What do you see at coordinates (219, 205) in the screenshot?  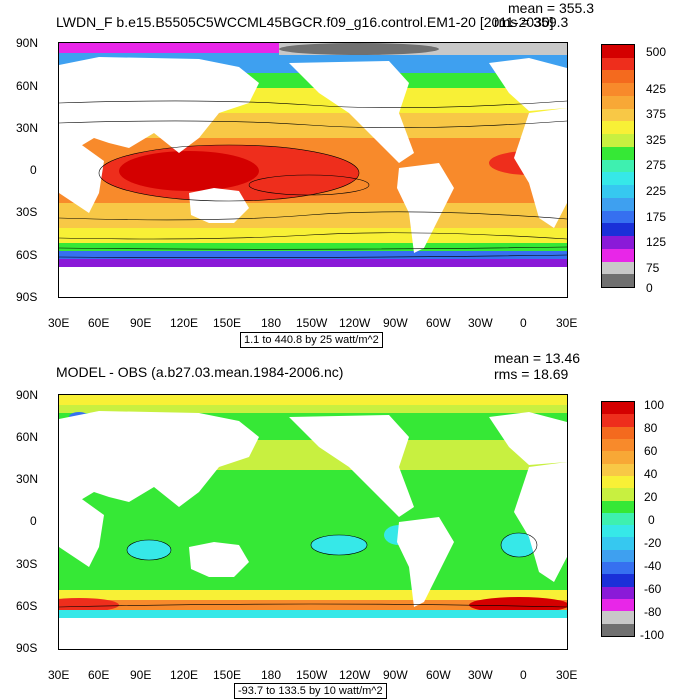 I see `top-australia` at bounding box center [219, 205].